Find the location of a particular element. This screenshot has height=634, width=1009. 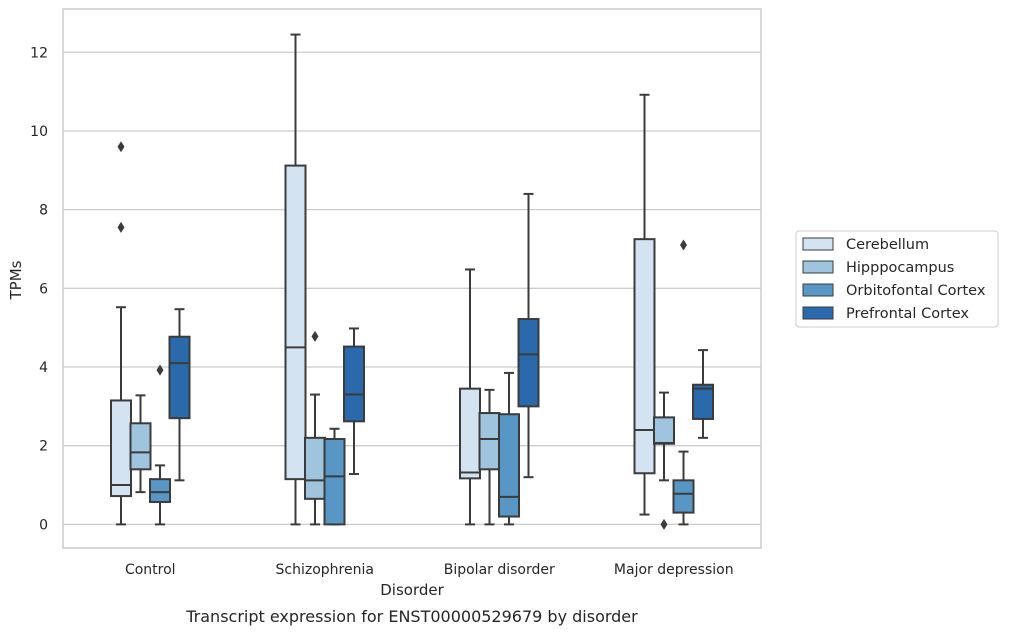

y-axis-label: TPMs is located at coordinates (16, 280).